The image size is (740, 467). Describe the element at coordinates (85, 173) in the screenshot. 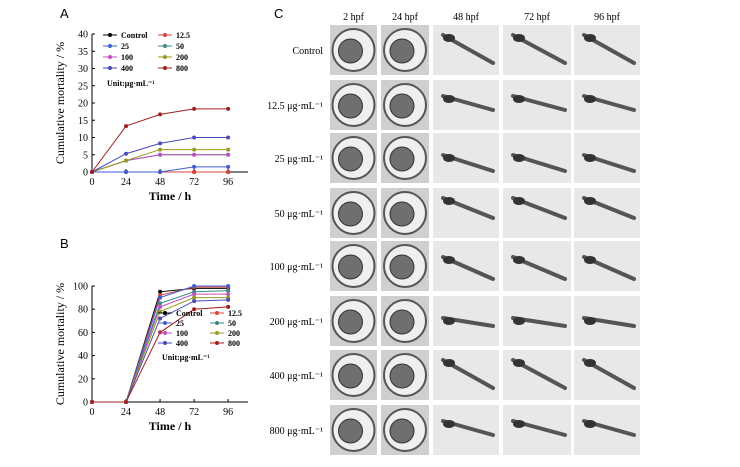

I see `y-tick-label: 0` at that location.